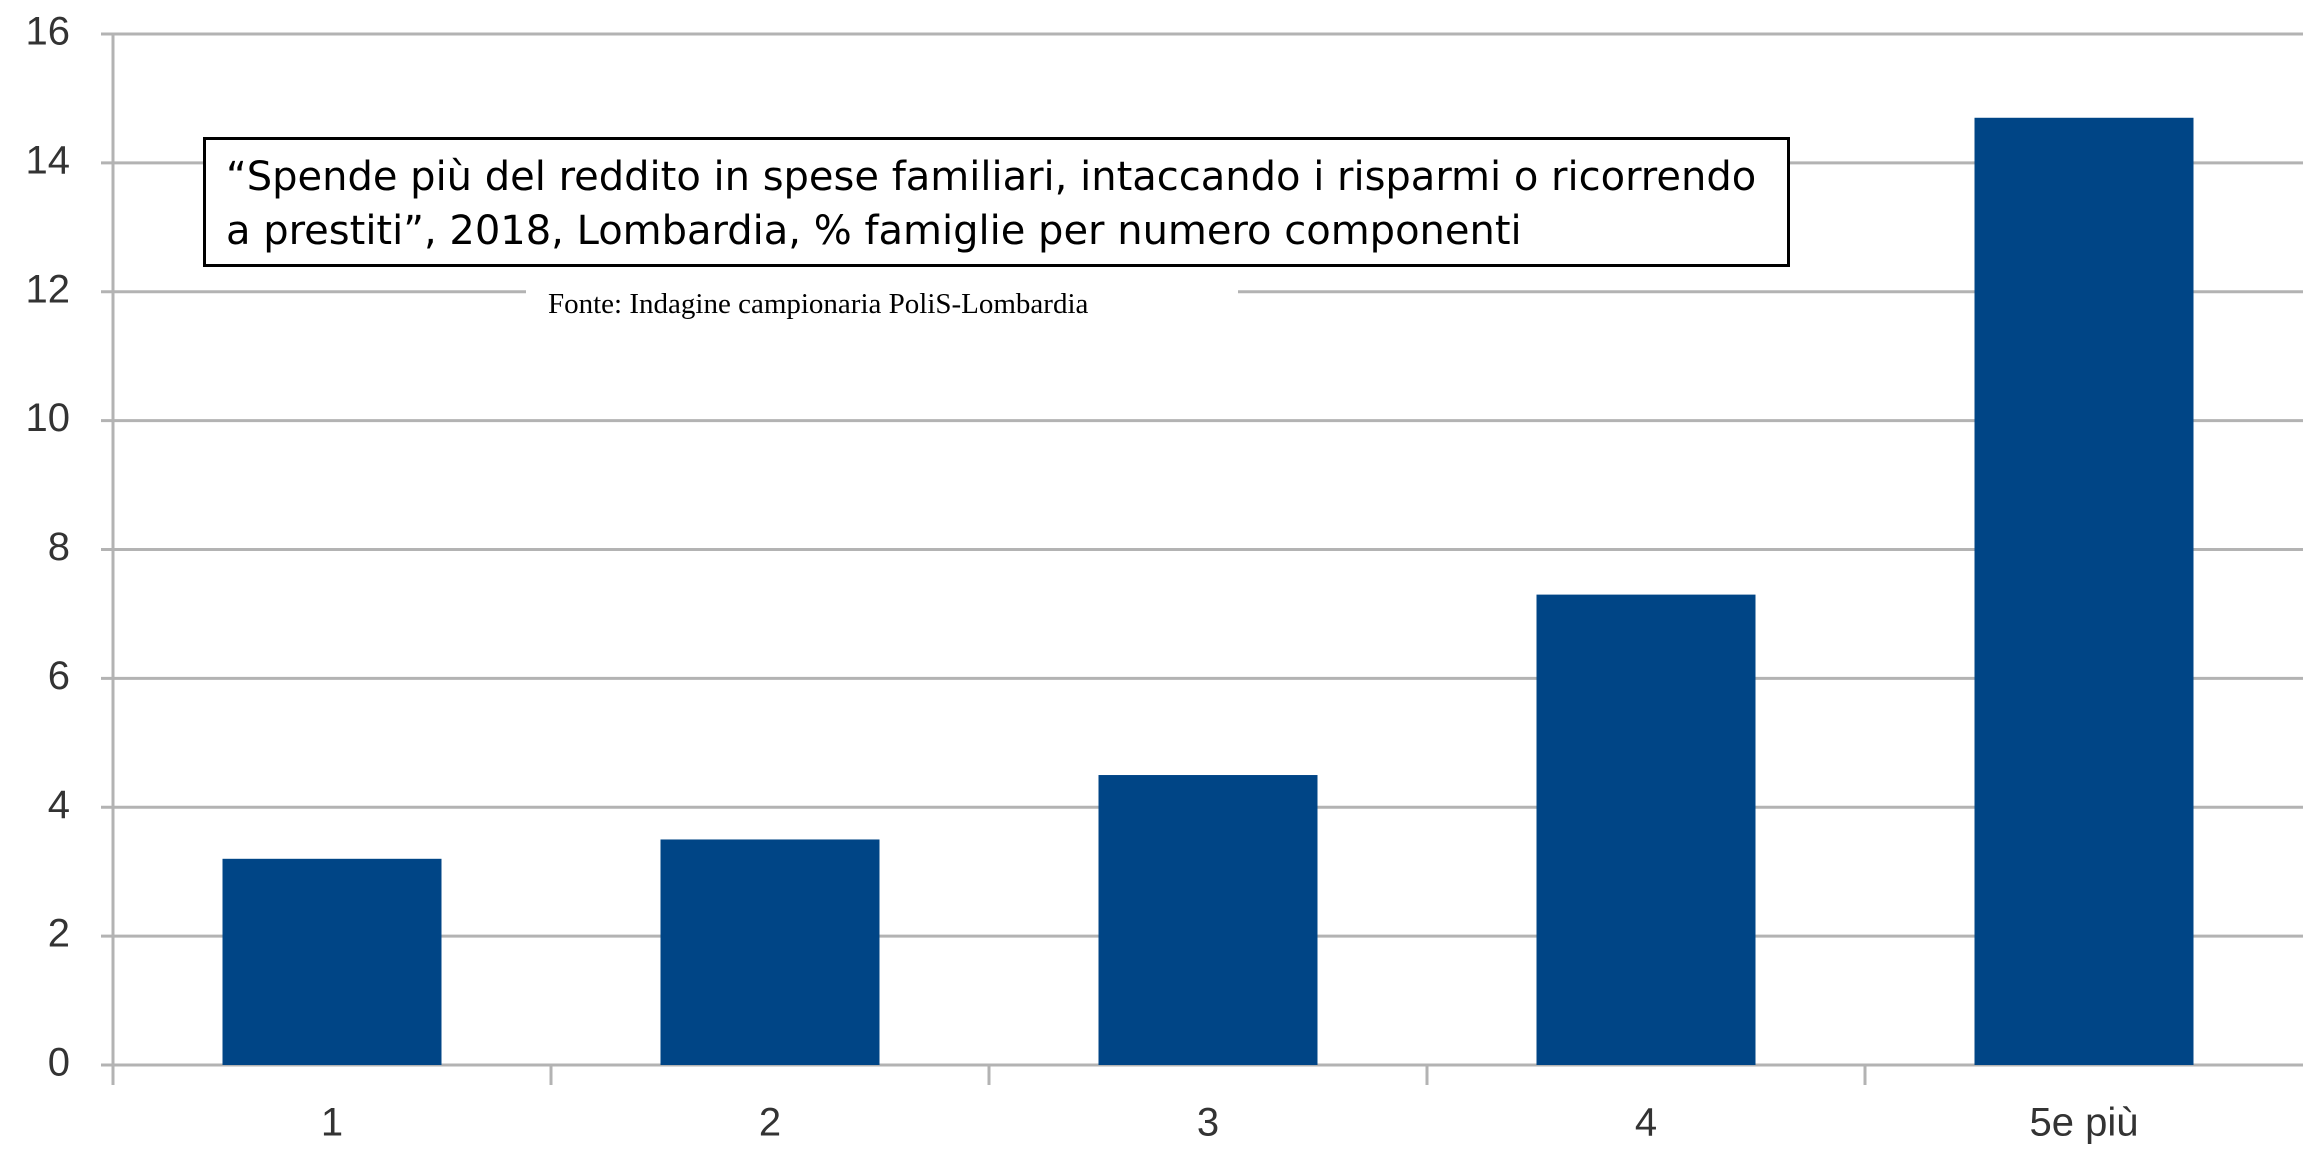  Describe the element at coordinates (770, 1123) in the screenshot. I see `x-tick-label: 2` at that location.